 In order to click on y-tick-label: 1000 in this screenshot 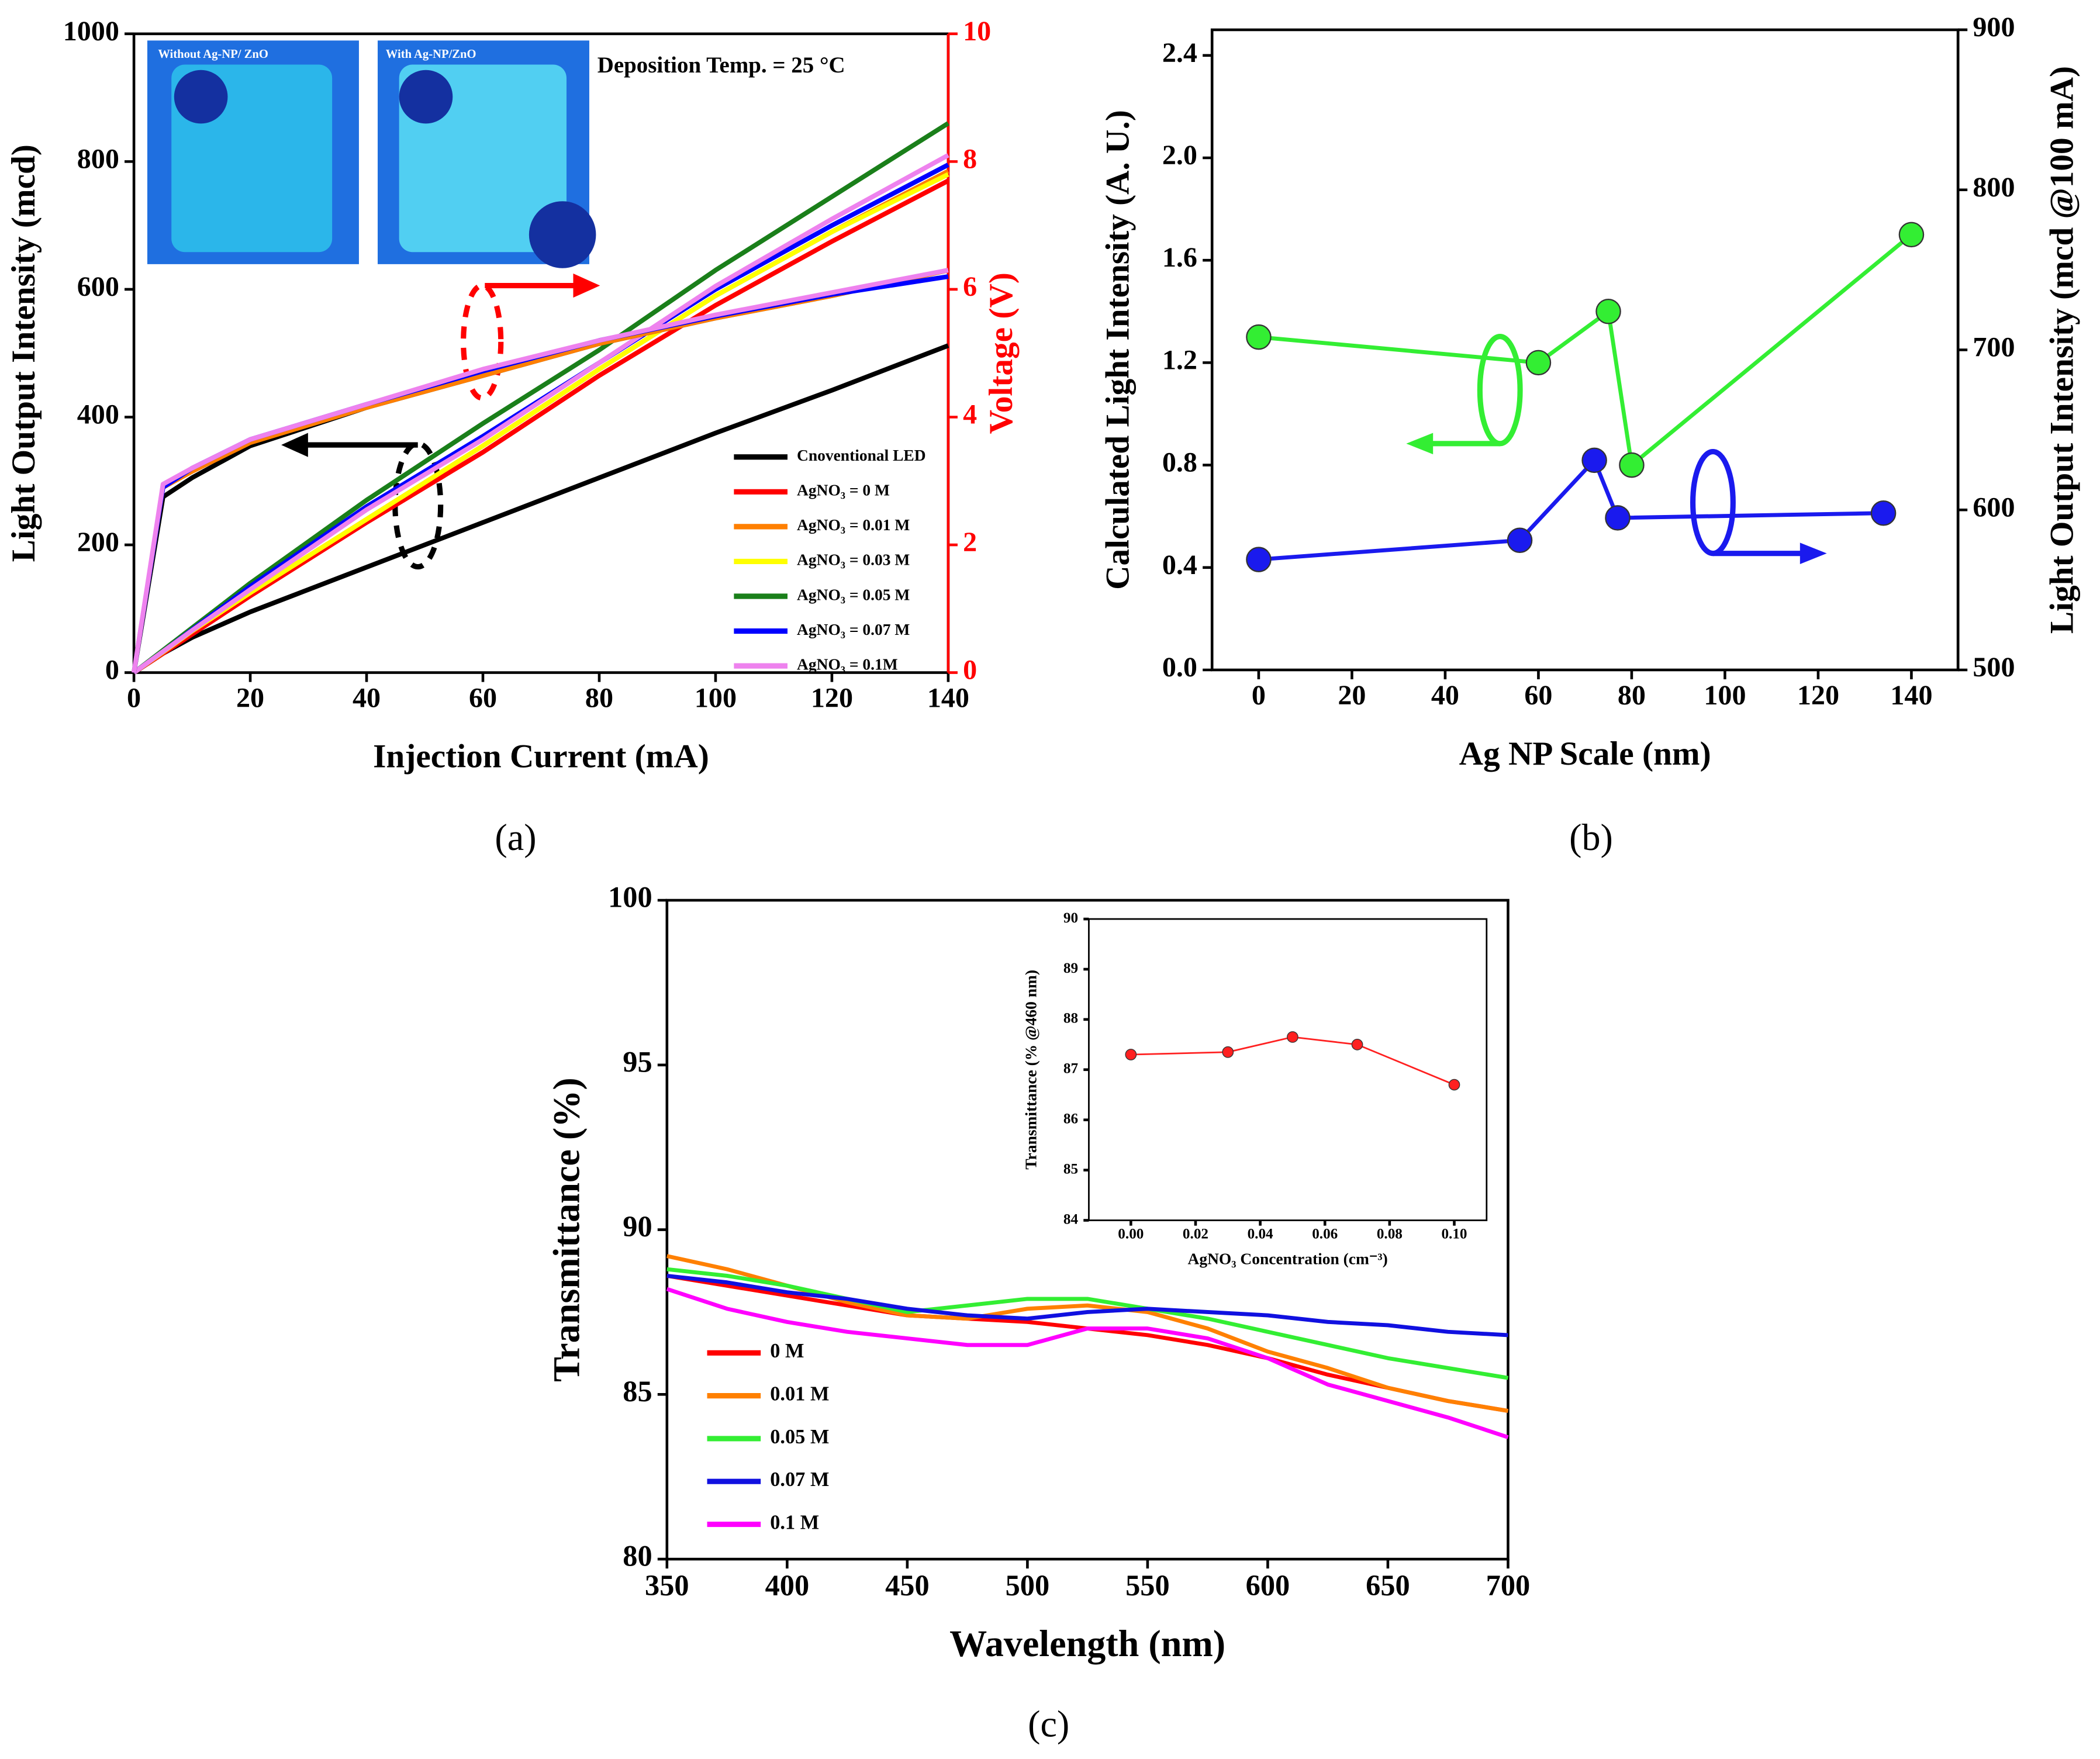, I will do `click(91, 32)`.